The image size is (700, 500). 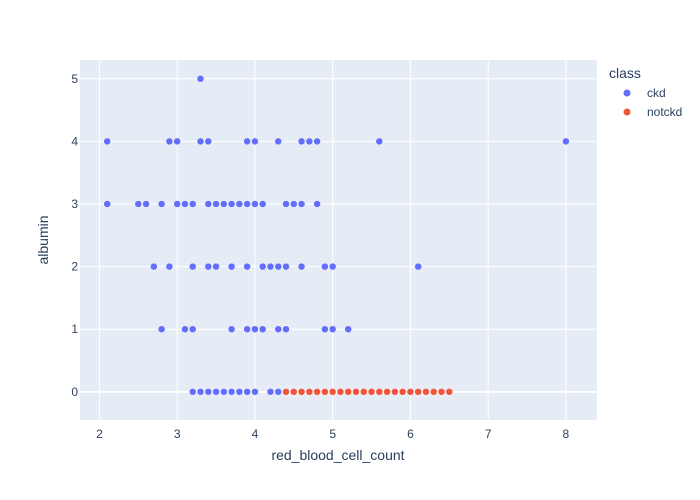 I want to click on legend-label-ckd: ckd, so click(x=656, y=93).